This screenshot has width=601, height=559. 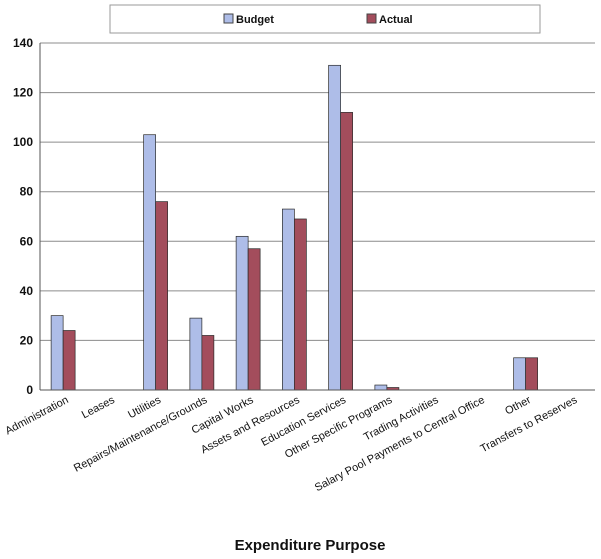 What do you see at coordinates (310, 545) in the screenshot?
I see `x-axis-label: Expenditure Purpose` at bounding box center [310, 545].